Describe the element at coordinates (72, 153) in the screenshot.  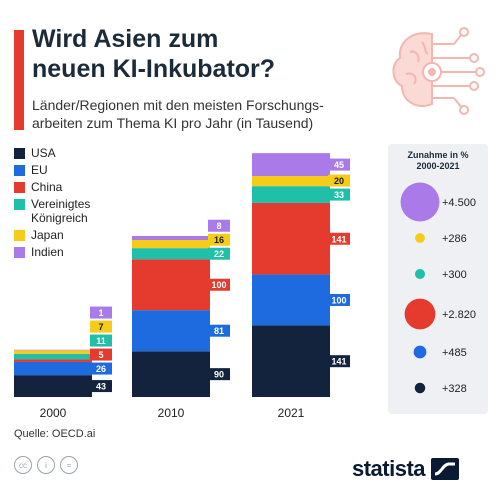
I see `legend-item-usa: USA` at that location.